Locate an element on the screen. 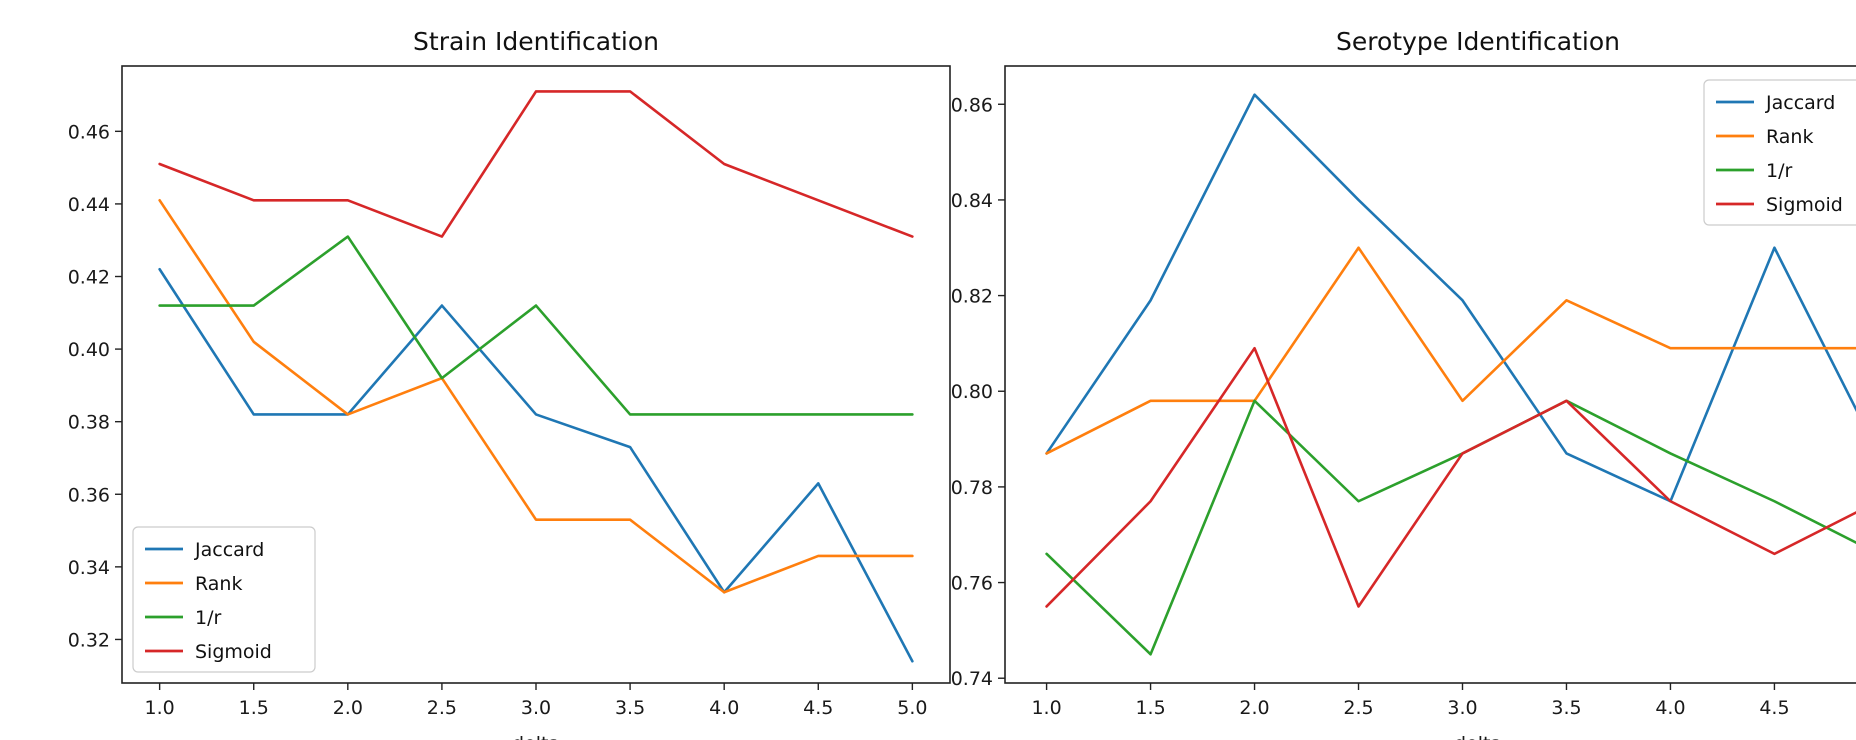 This screenshot has height=740, width=1856. strain-identification-y-tick-label: 0.44 is located at coordinates (89, 205).